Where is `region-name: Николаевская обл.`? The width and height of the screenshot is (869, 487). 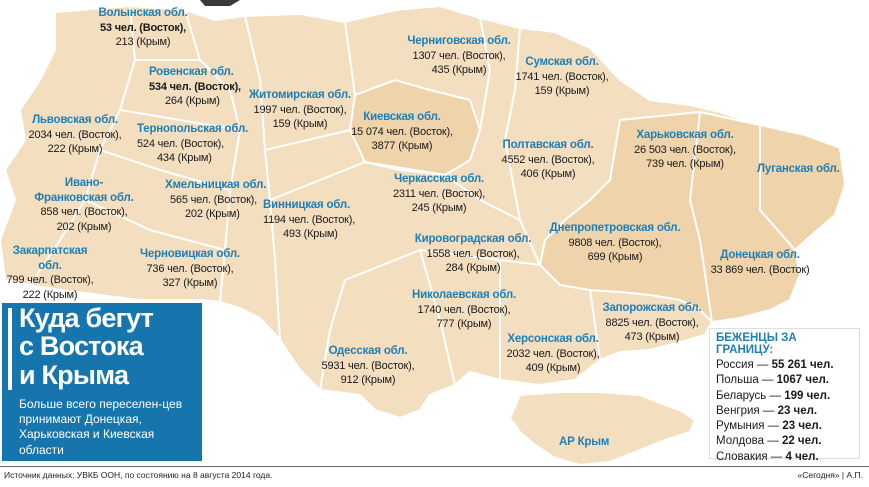
region-name: Николаевская обл. is located at coordinates (464, 295).